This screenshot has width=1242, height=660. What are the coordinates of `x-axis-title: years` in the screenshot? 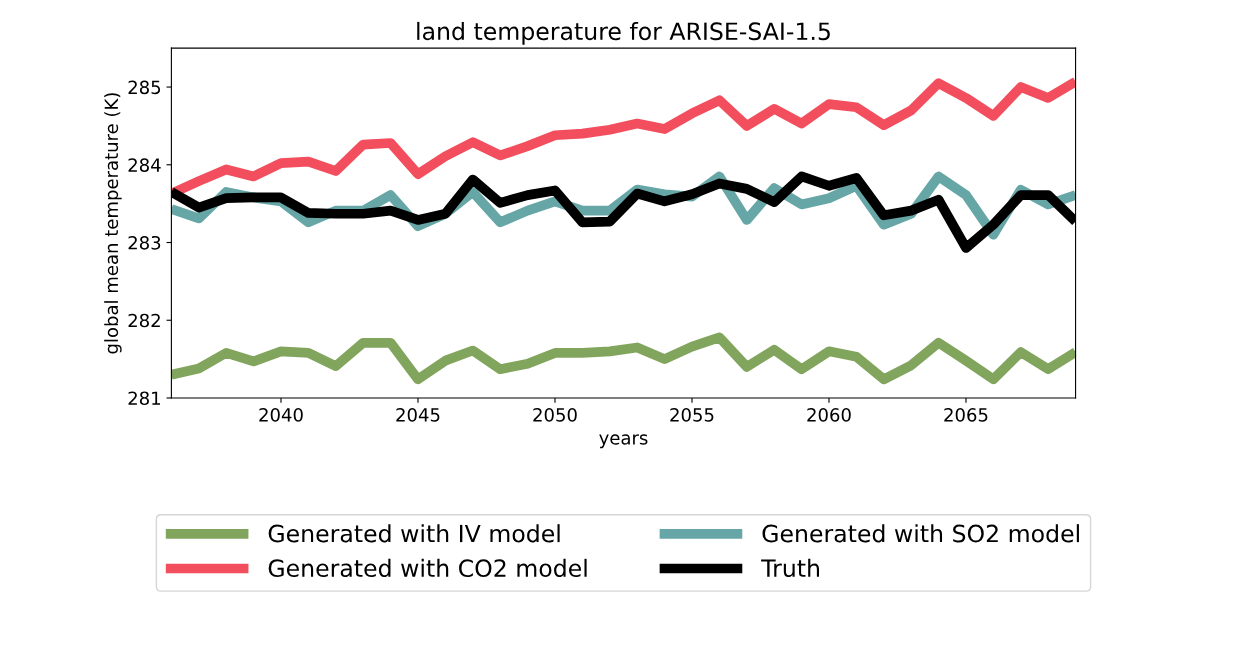 It's located at (623, 441).